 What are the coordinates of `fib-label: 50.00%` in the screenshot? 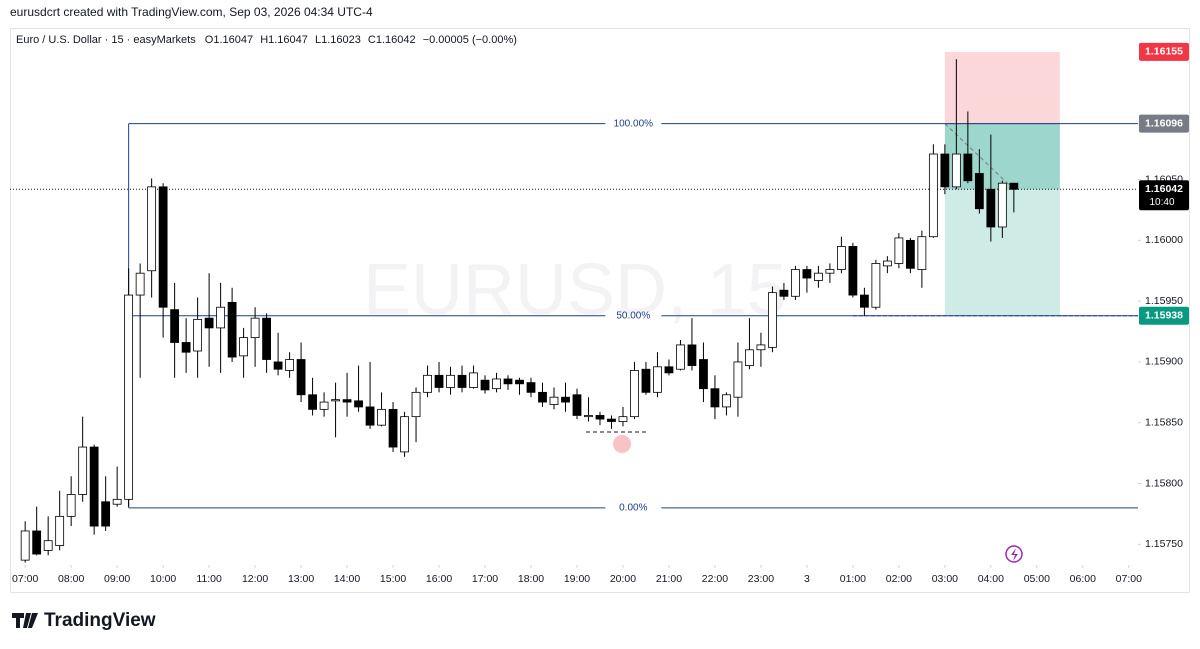 It's located at (633, 315).